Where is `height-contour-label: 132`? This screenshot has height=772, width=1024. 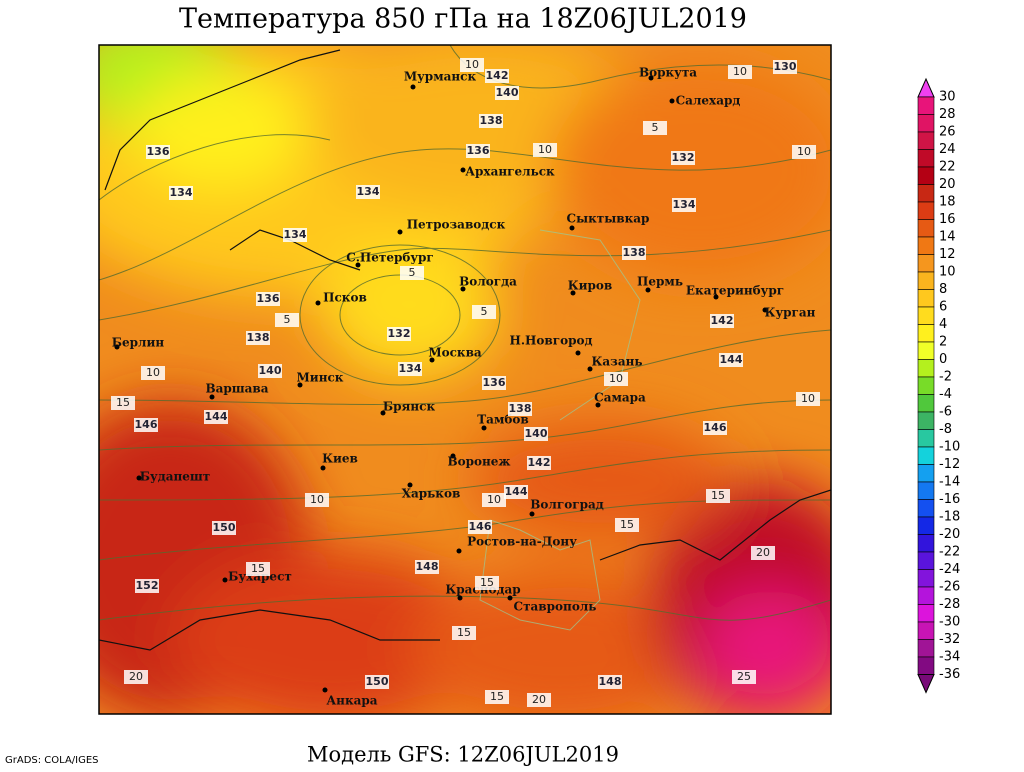 height-contour-label: 132 is located at coordinates (399, 333).